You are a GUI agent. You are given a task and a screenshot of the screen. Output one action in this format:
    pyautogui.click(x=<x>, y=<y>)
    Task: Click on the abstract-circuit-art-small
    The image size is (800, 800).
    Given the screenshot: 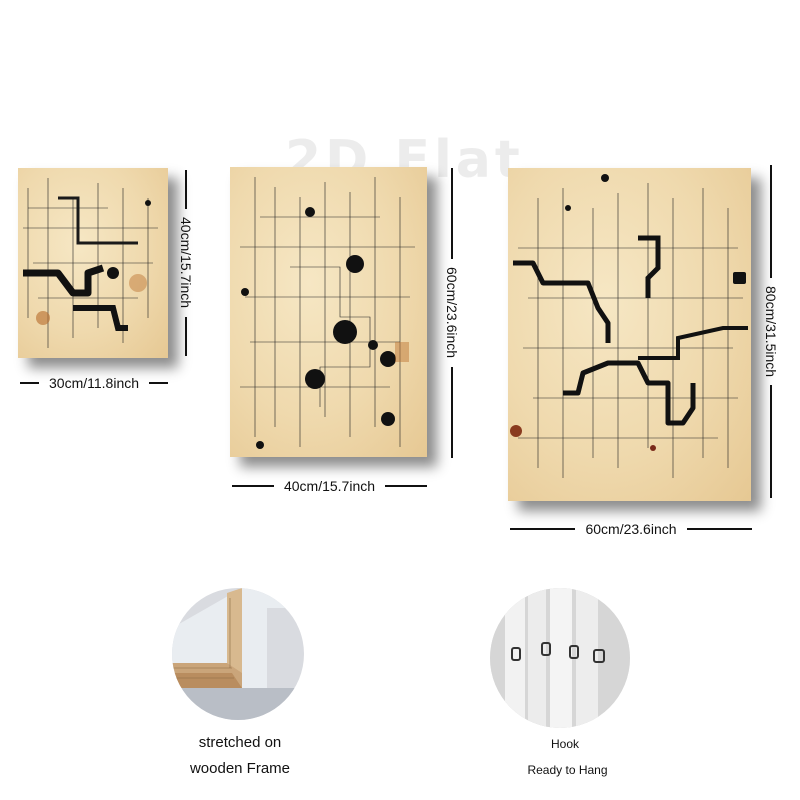 What is the action you would take?
    pyautogui.click(x=90, y=263)
    